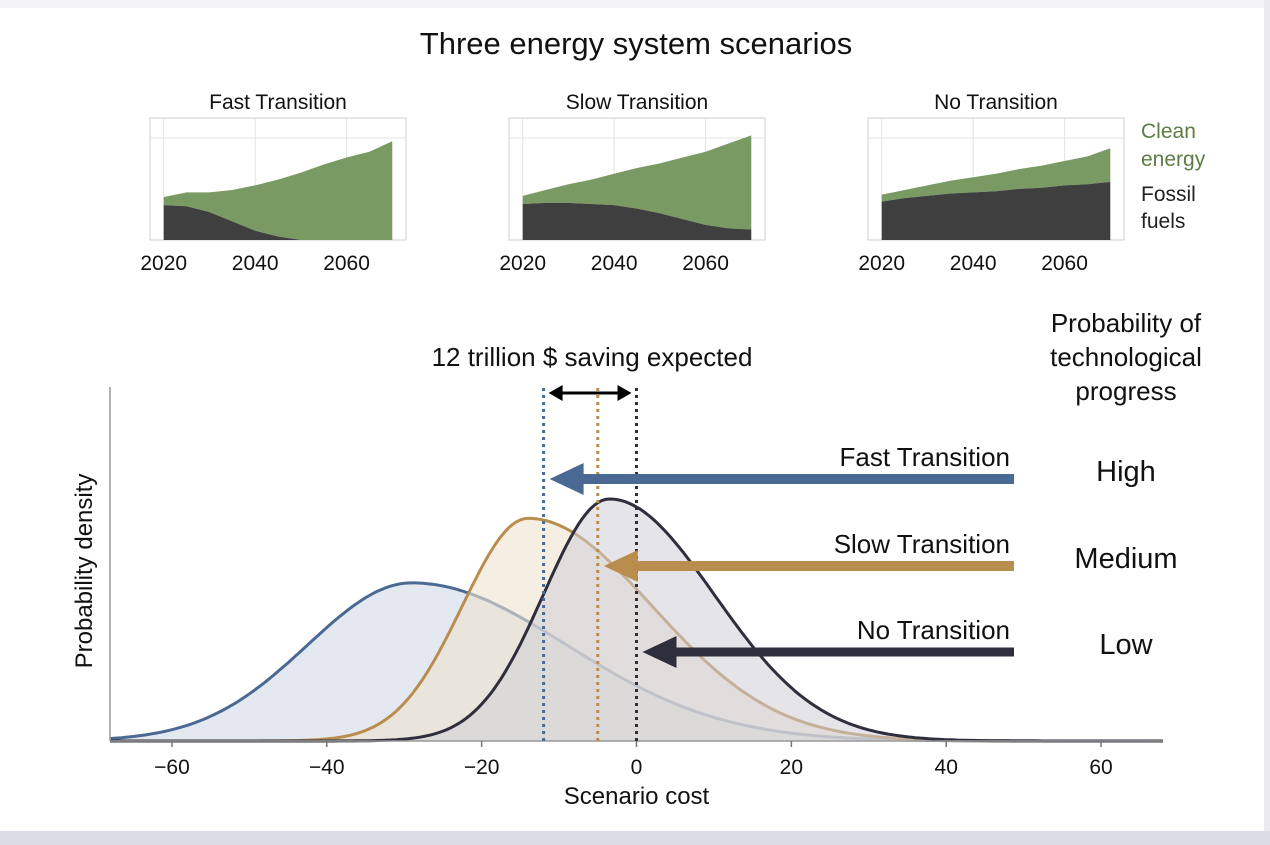 The height and width of the screenshot is (845, 1270). Describe the element at coordinates (924, 457) in the screenshot. I see `scenario-arrow-label-fast-transition: Fast Transition` at that location.